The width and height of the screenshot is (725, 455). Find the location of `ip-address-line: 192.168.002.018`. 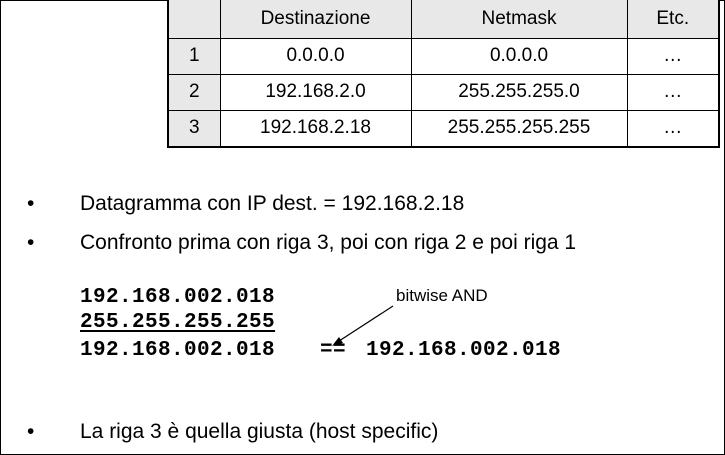

ip-address-line: 192.168.002.018 is located at coordinates (178, 297).